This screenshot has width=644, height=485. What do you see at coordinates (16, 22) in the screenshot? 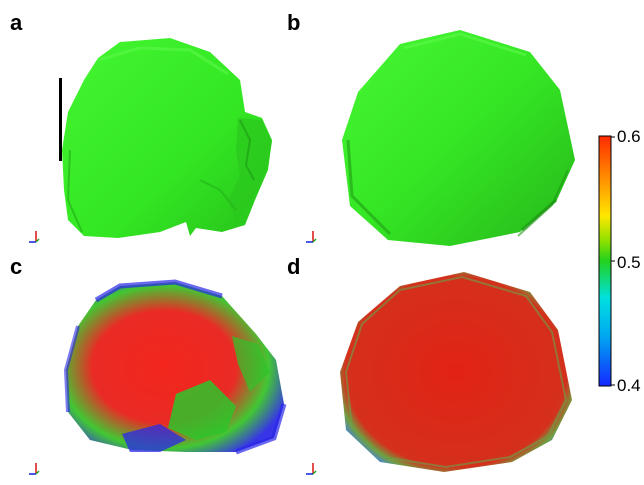
I see `panel-label-a: a` at bounding box center [16, 22].